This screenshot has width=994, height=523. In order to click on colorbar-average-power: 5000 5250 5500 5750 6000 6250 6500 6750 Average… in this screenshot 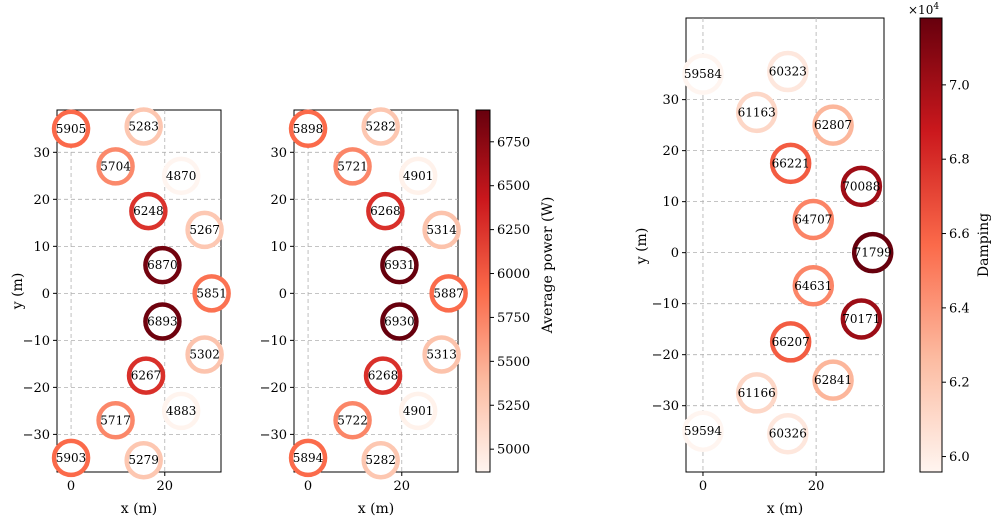, I will do `click(515, 291)`.